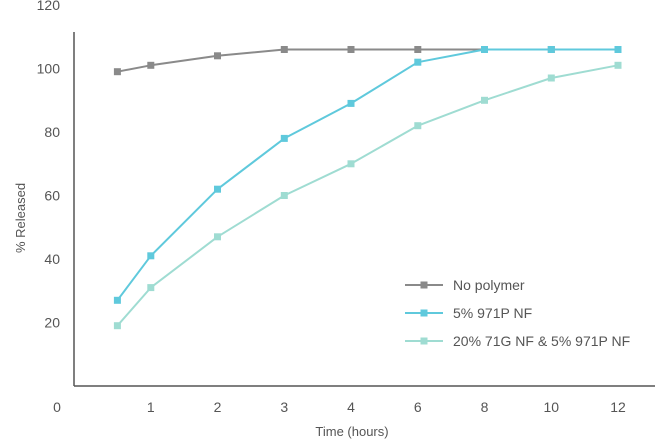 This screenshot has width=657, height=441. I want to click on legend-label-3: 20% 71G NF & 5% 971P NF, so click(541, 341).